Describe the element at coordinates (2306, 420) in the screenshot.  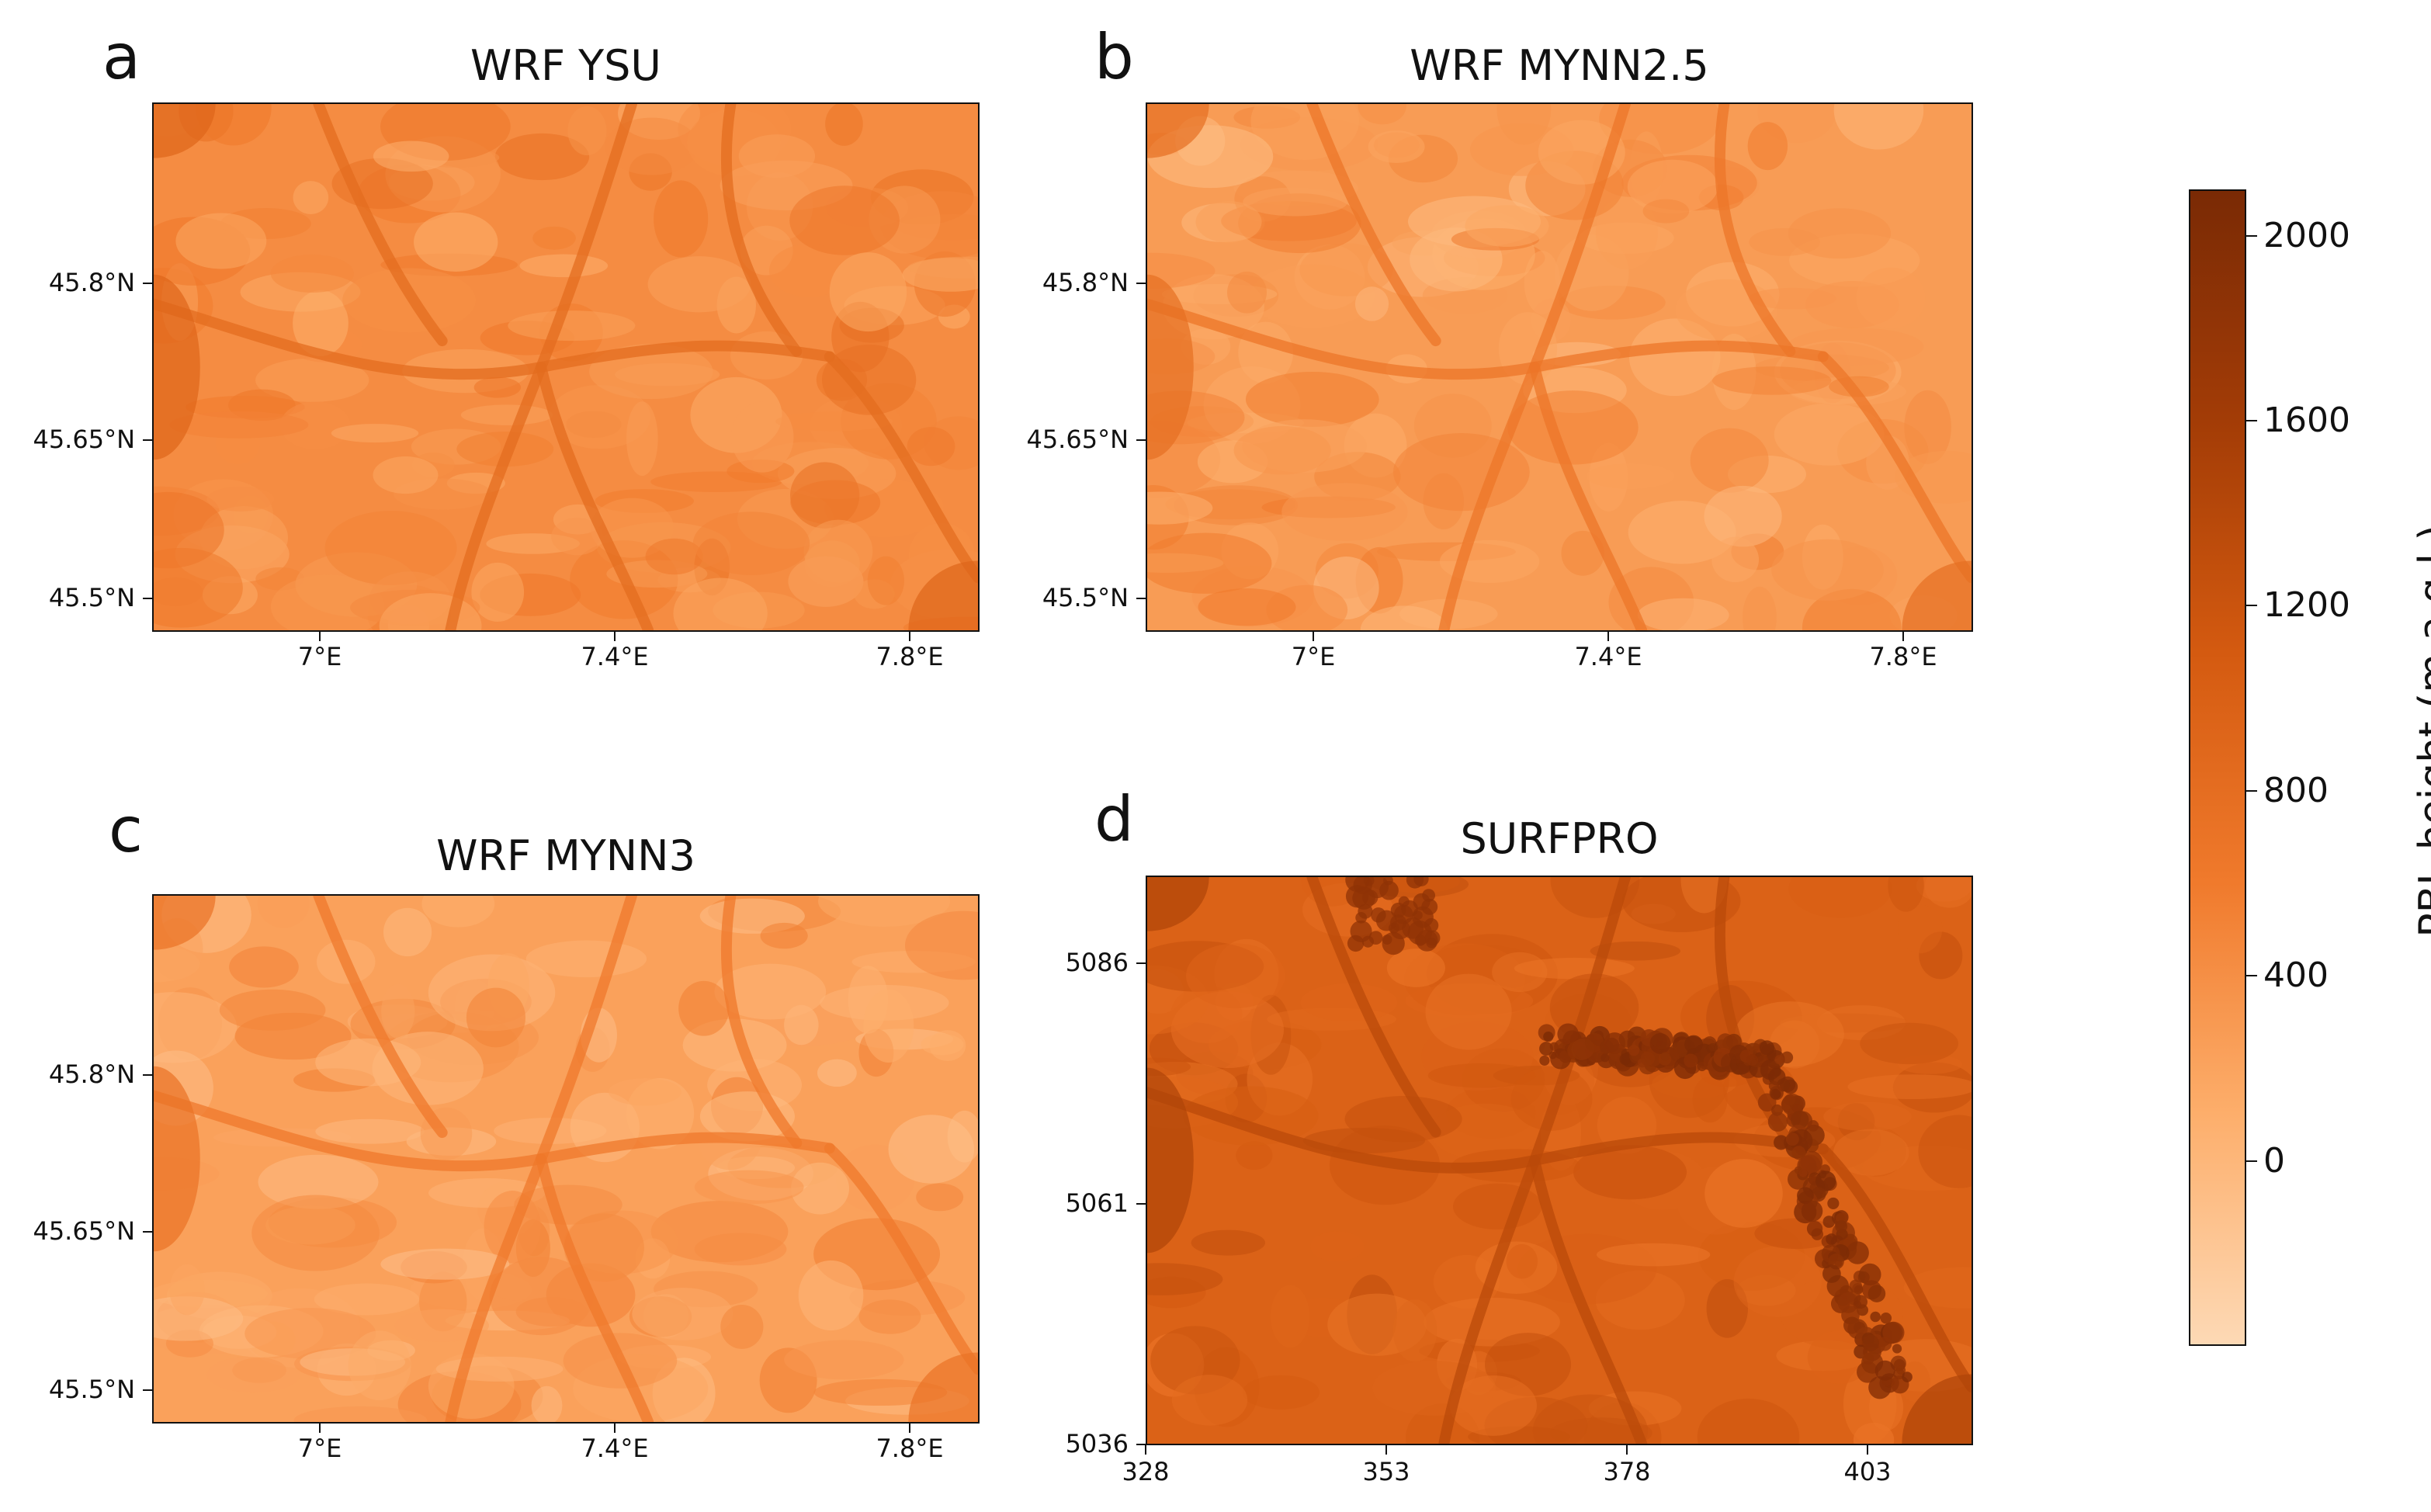
I see `colorbar-tick-label: 1600` at that location.